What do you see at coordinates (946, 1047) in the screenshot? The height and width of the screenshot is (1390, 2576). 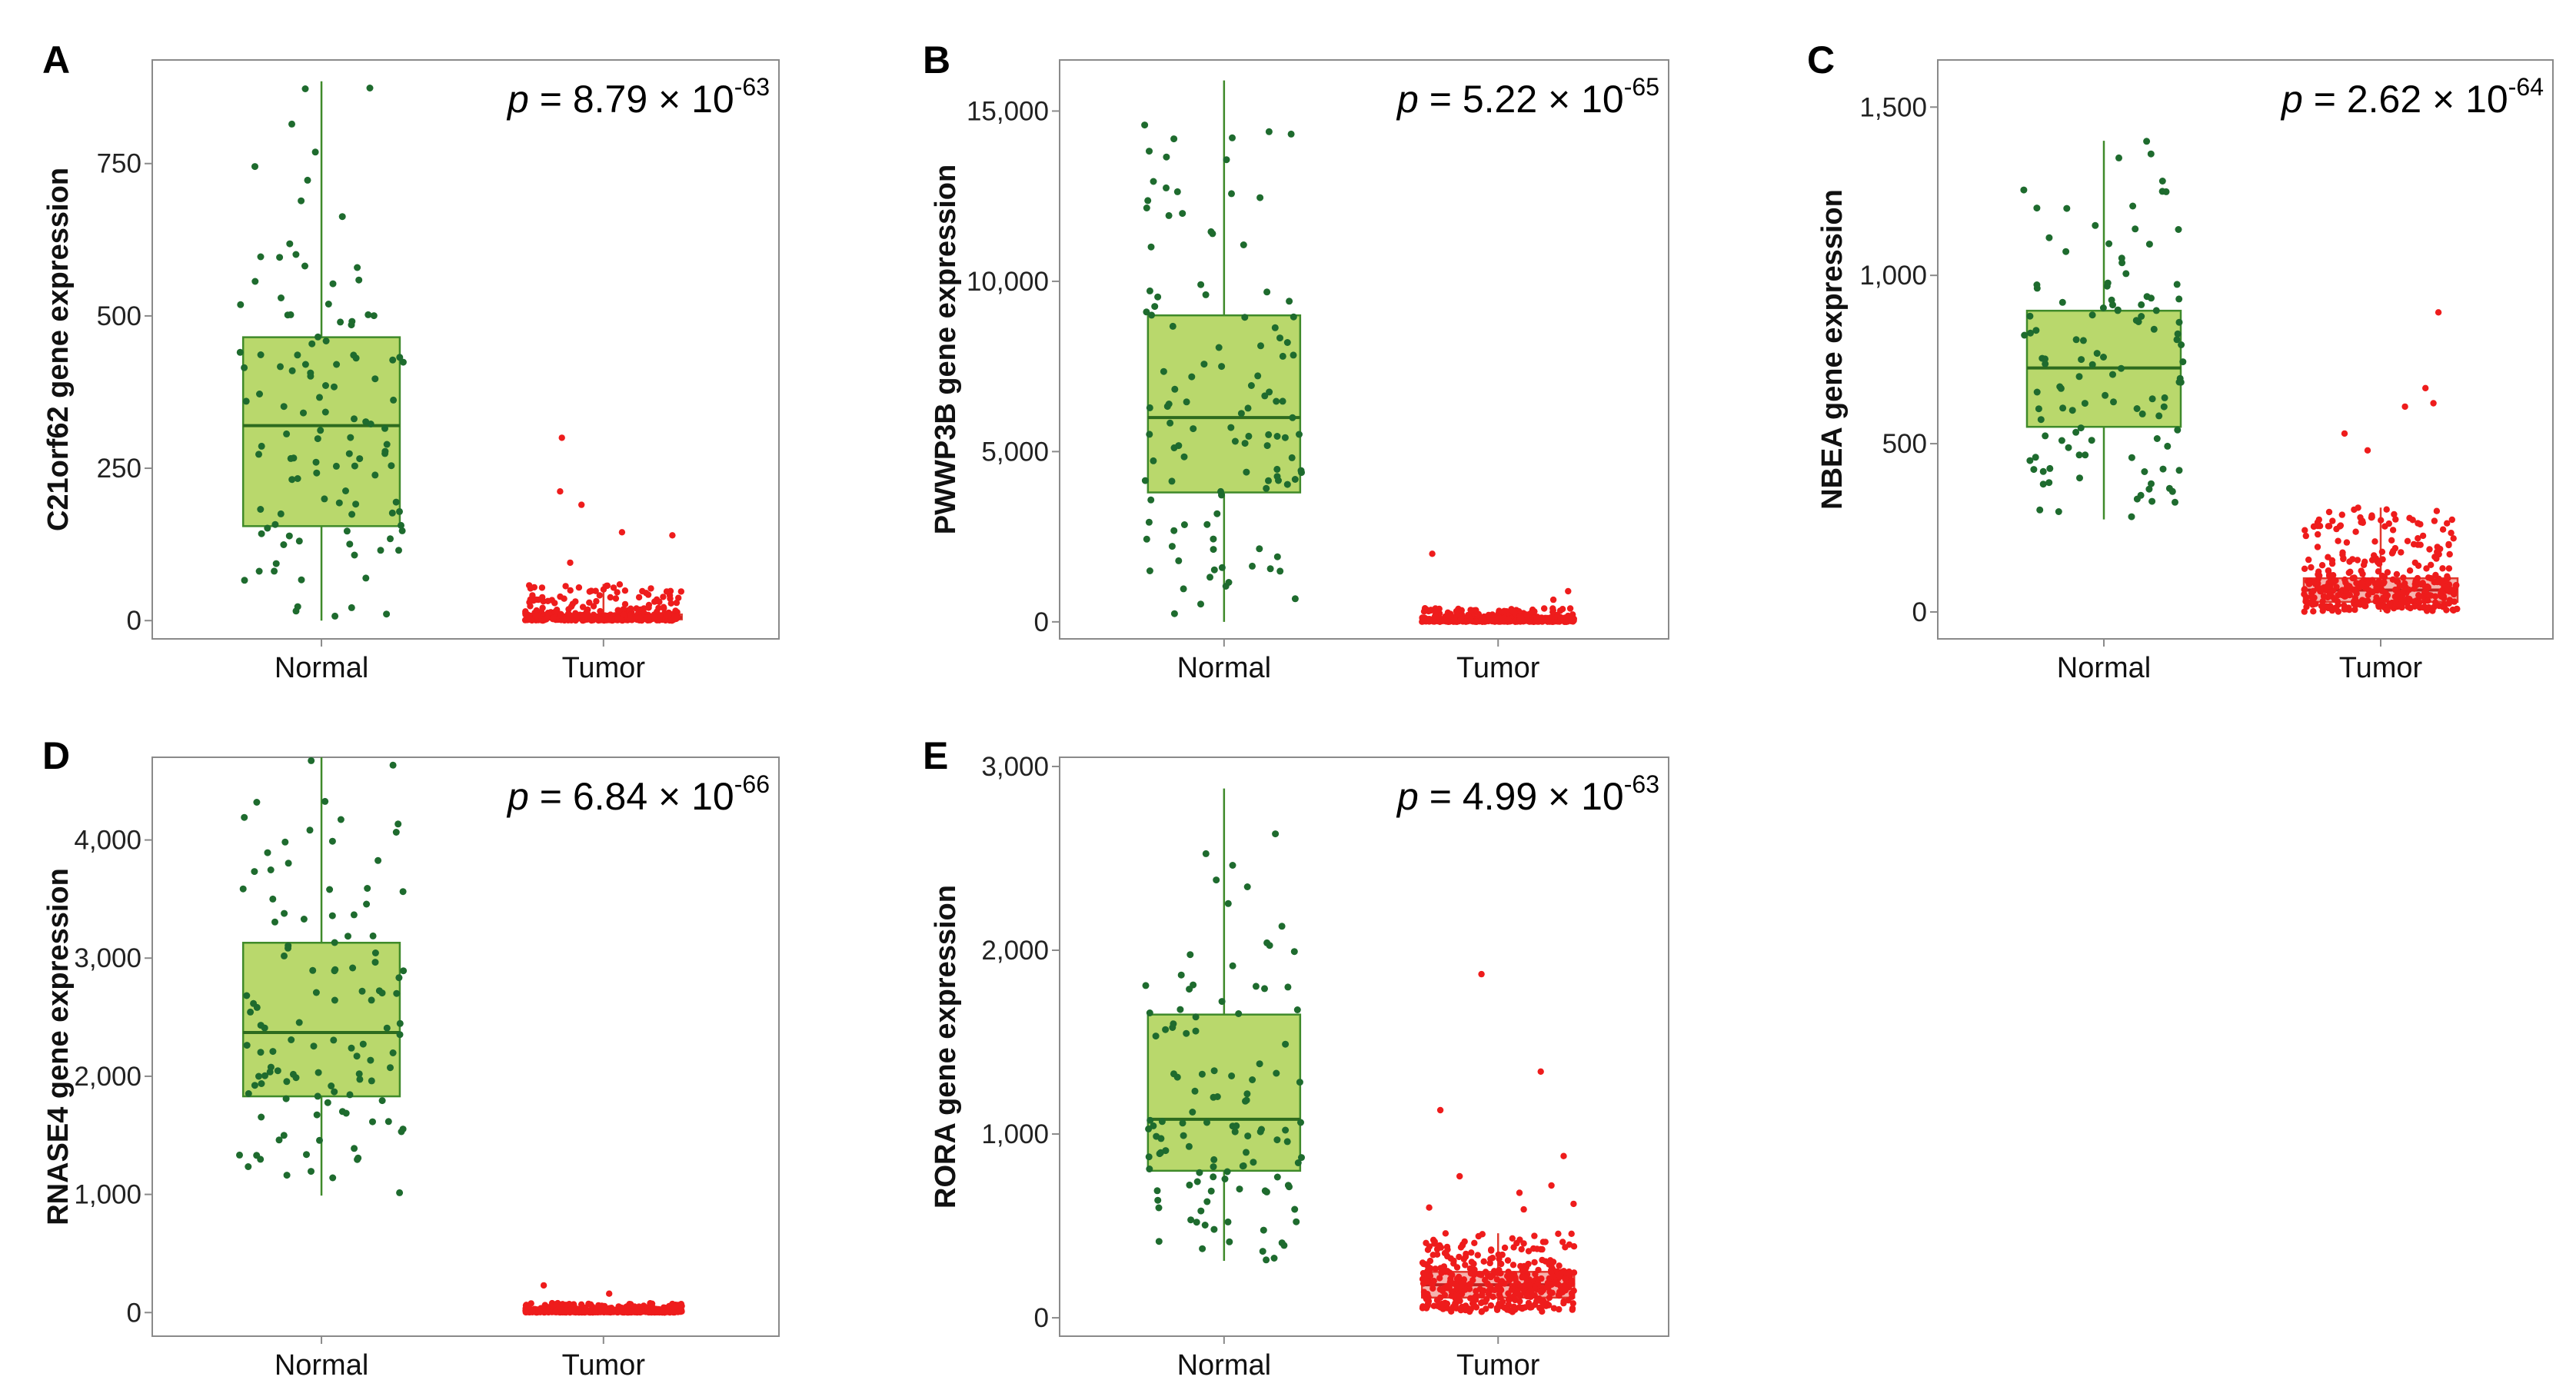 I see `y-axis-label: RORA gene expression` at bounding box center [946, 1047].